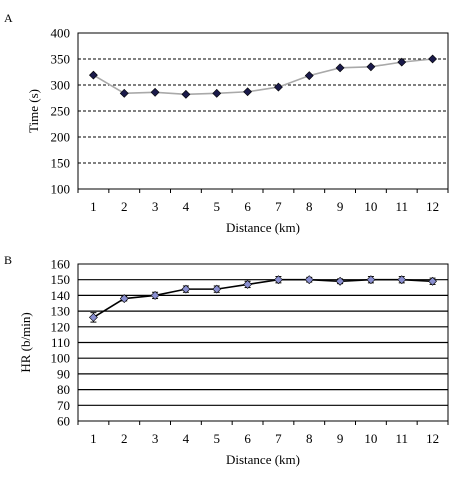  Describe the element at coordinates (370, 206) in the screenshot. I see `panel-a-x-tick-label: 10` at that location.